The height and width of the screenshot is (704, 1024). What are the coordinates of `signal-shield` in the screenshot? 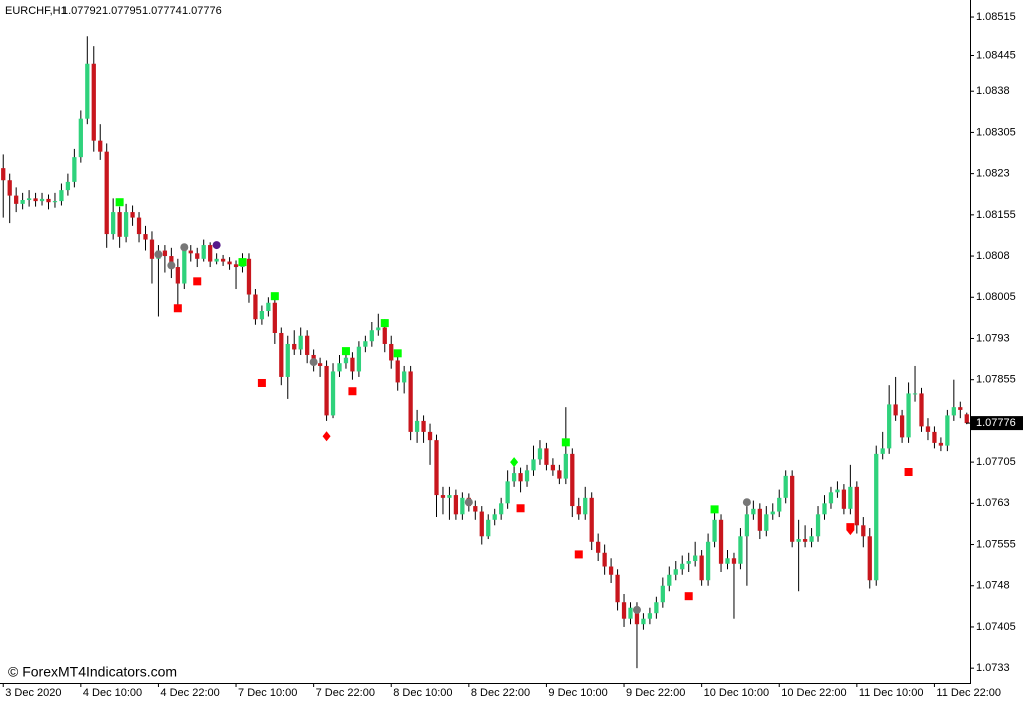 It's located at (850, 529).